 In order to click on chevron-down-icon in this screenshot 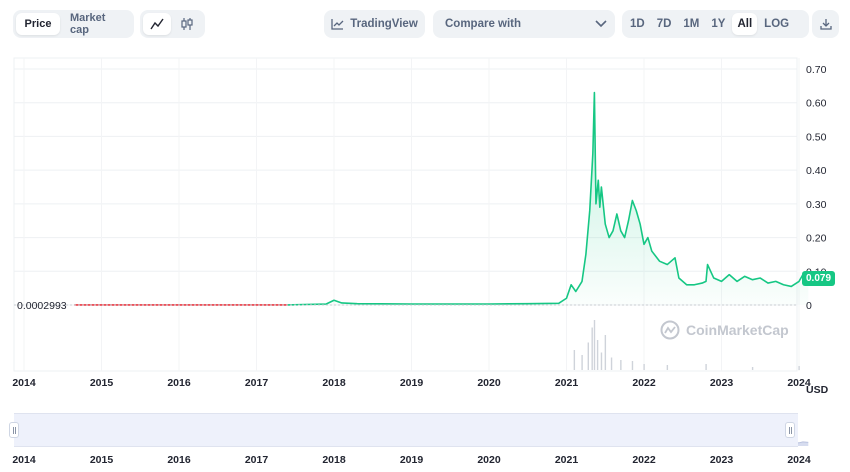, I will do `click(601, 24)`.